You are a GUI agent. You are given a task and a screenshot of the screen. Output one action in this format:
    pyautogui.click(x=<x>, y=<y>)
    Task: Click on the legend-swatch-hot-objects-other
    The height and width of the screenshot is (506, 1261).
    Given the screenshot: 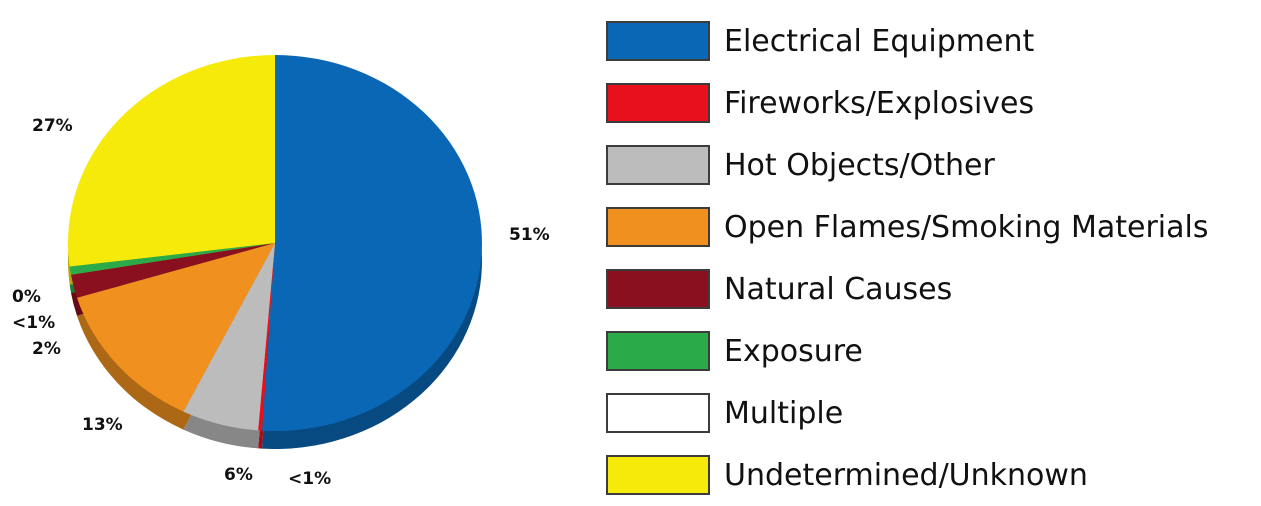 What is the action you would take?
    pyautogui.click(x=658, y=165)
    